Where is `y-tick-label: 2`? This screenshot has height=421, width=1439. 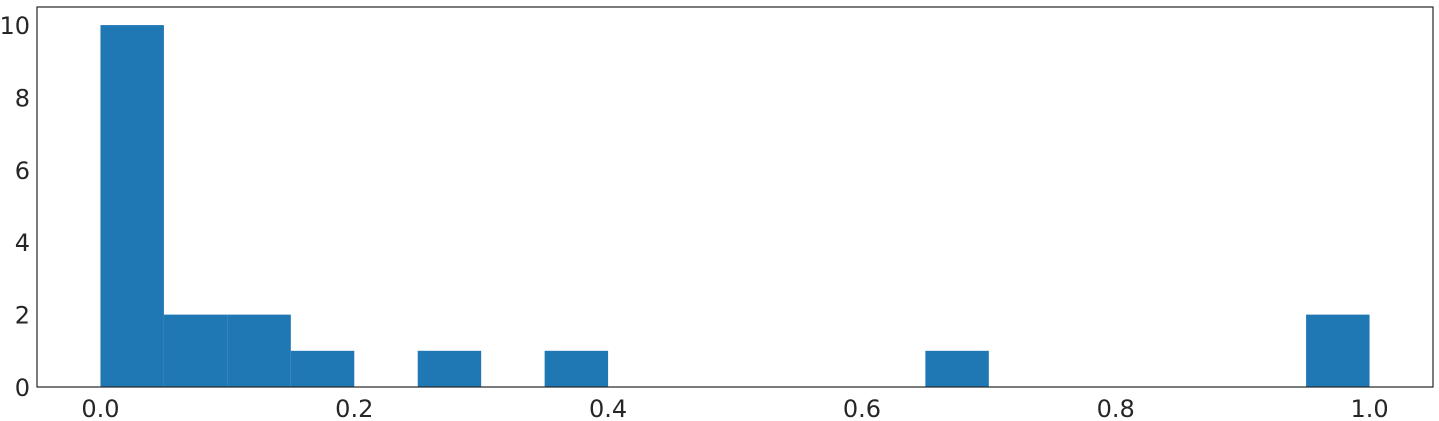 y-tick-label: 2 is located at coordinates (22, 316).